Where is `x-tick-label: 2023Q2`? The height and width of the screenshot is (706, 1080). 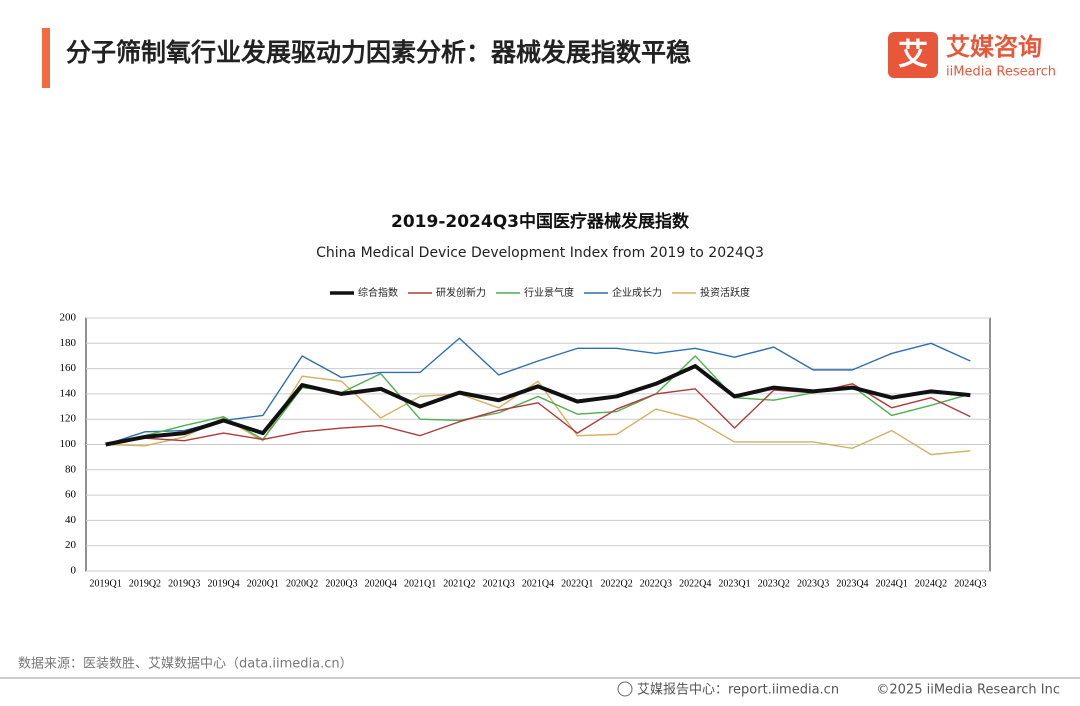 x-tick-label: 2023Q2 is located at coordinates (774, 583).